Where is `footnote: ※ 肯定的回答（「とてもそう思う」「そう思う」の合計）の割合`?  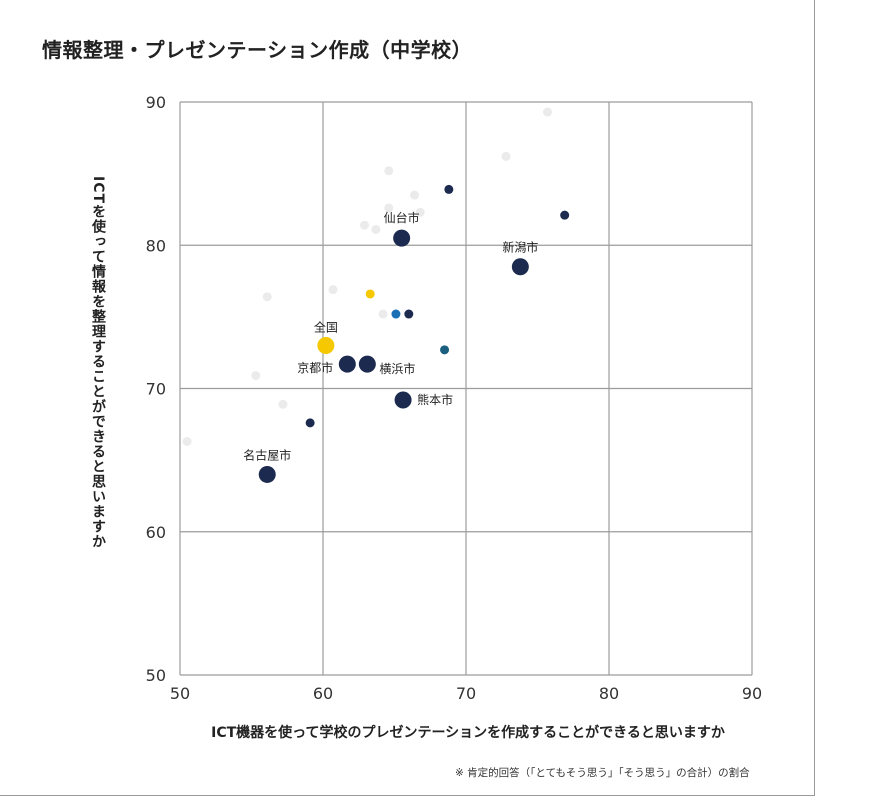 footnote: ※ 肯定的回答（「とてもそう思う」「そう思う」の合計）の割合 is located at coordinates (602, 773).